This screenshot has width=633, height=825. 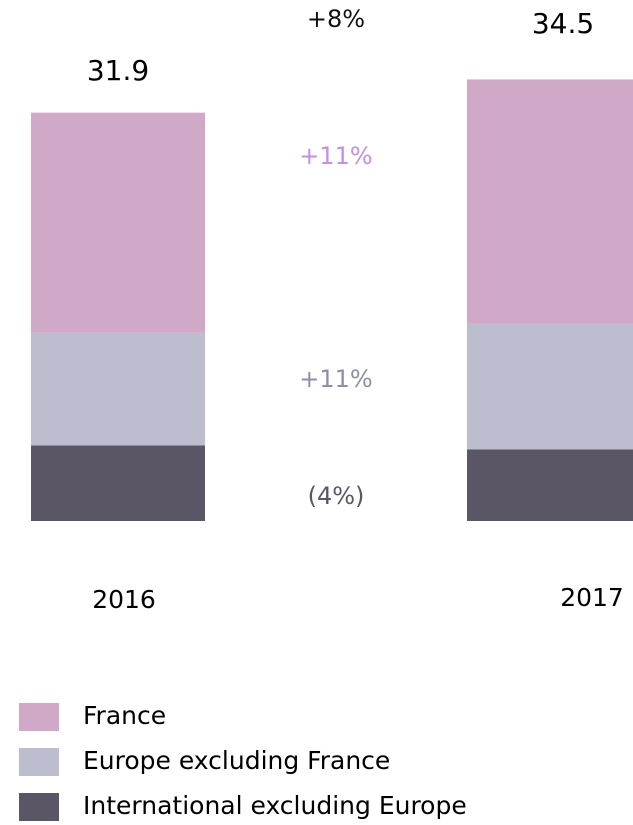 I want to click on category-label: 2016, so click(x=124, y=599).